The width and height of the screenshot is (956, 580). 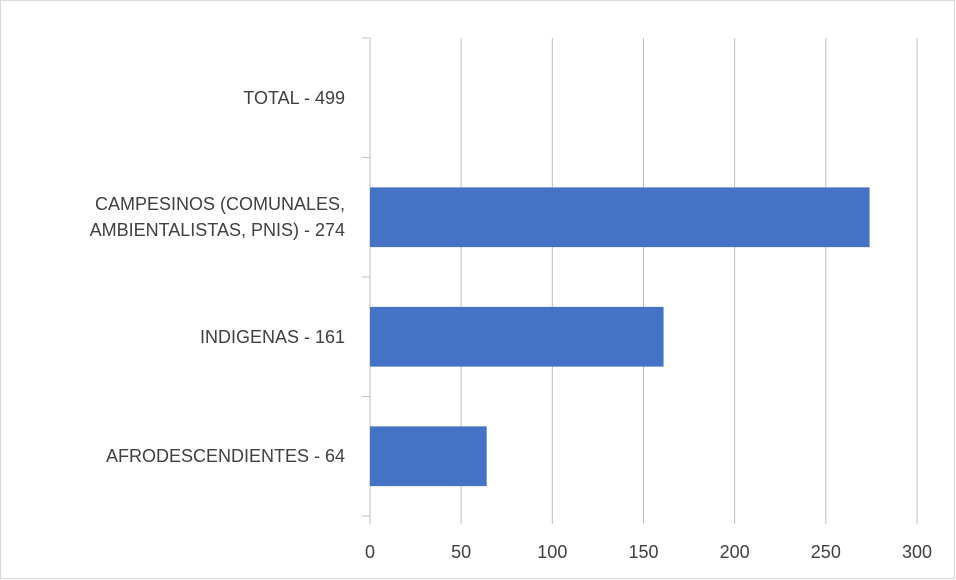 What do you see at coordinates (735, 552) in the screenshot?
I see `x-tick-label: 200` at bounding box center [735, 552].